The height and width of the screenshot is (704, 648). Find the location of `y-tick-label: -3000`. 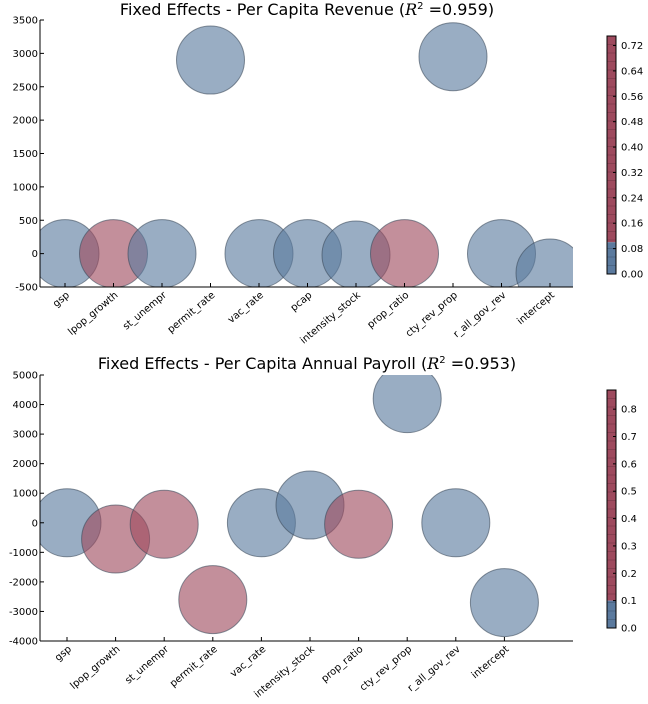

y-tick-label: -3000 is located at coordinates (23, 612).